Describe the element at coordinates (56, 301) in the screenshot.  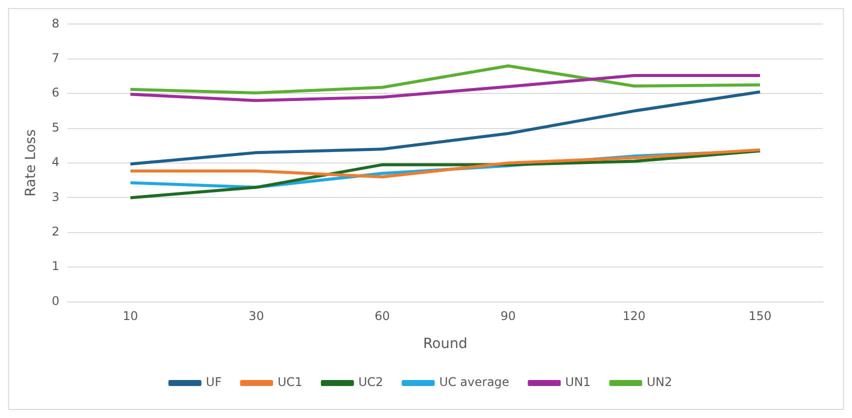
I see `y-tick-label: 0` at that location.